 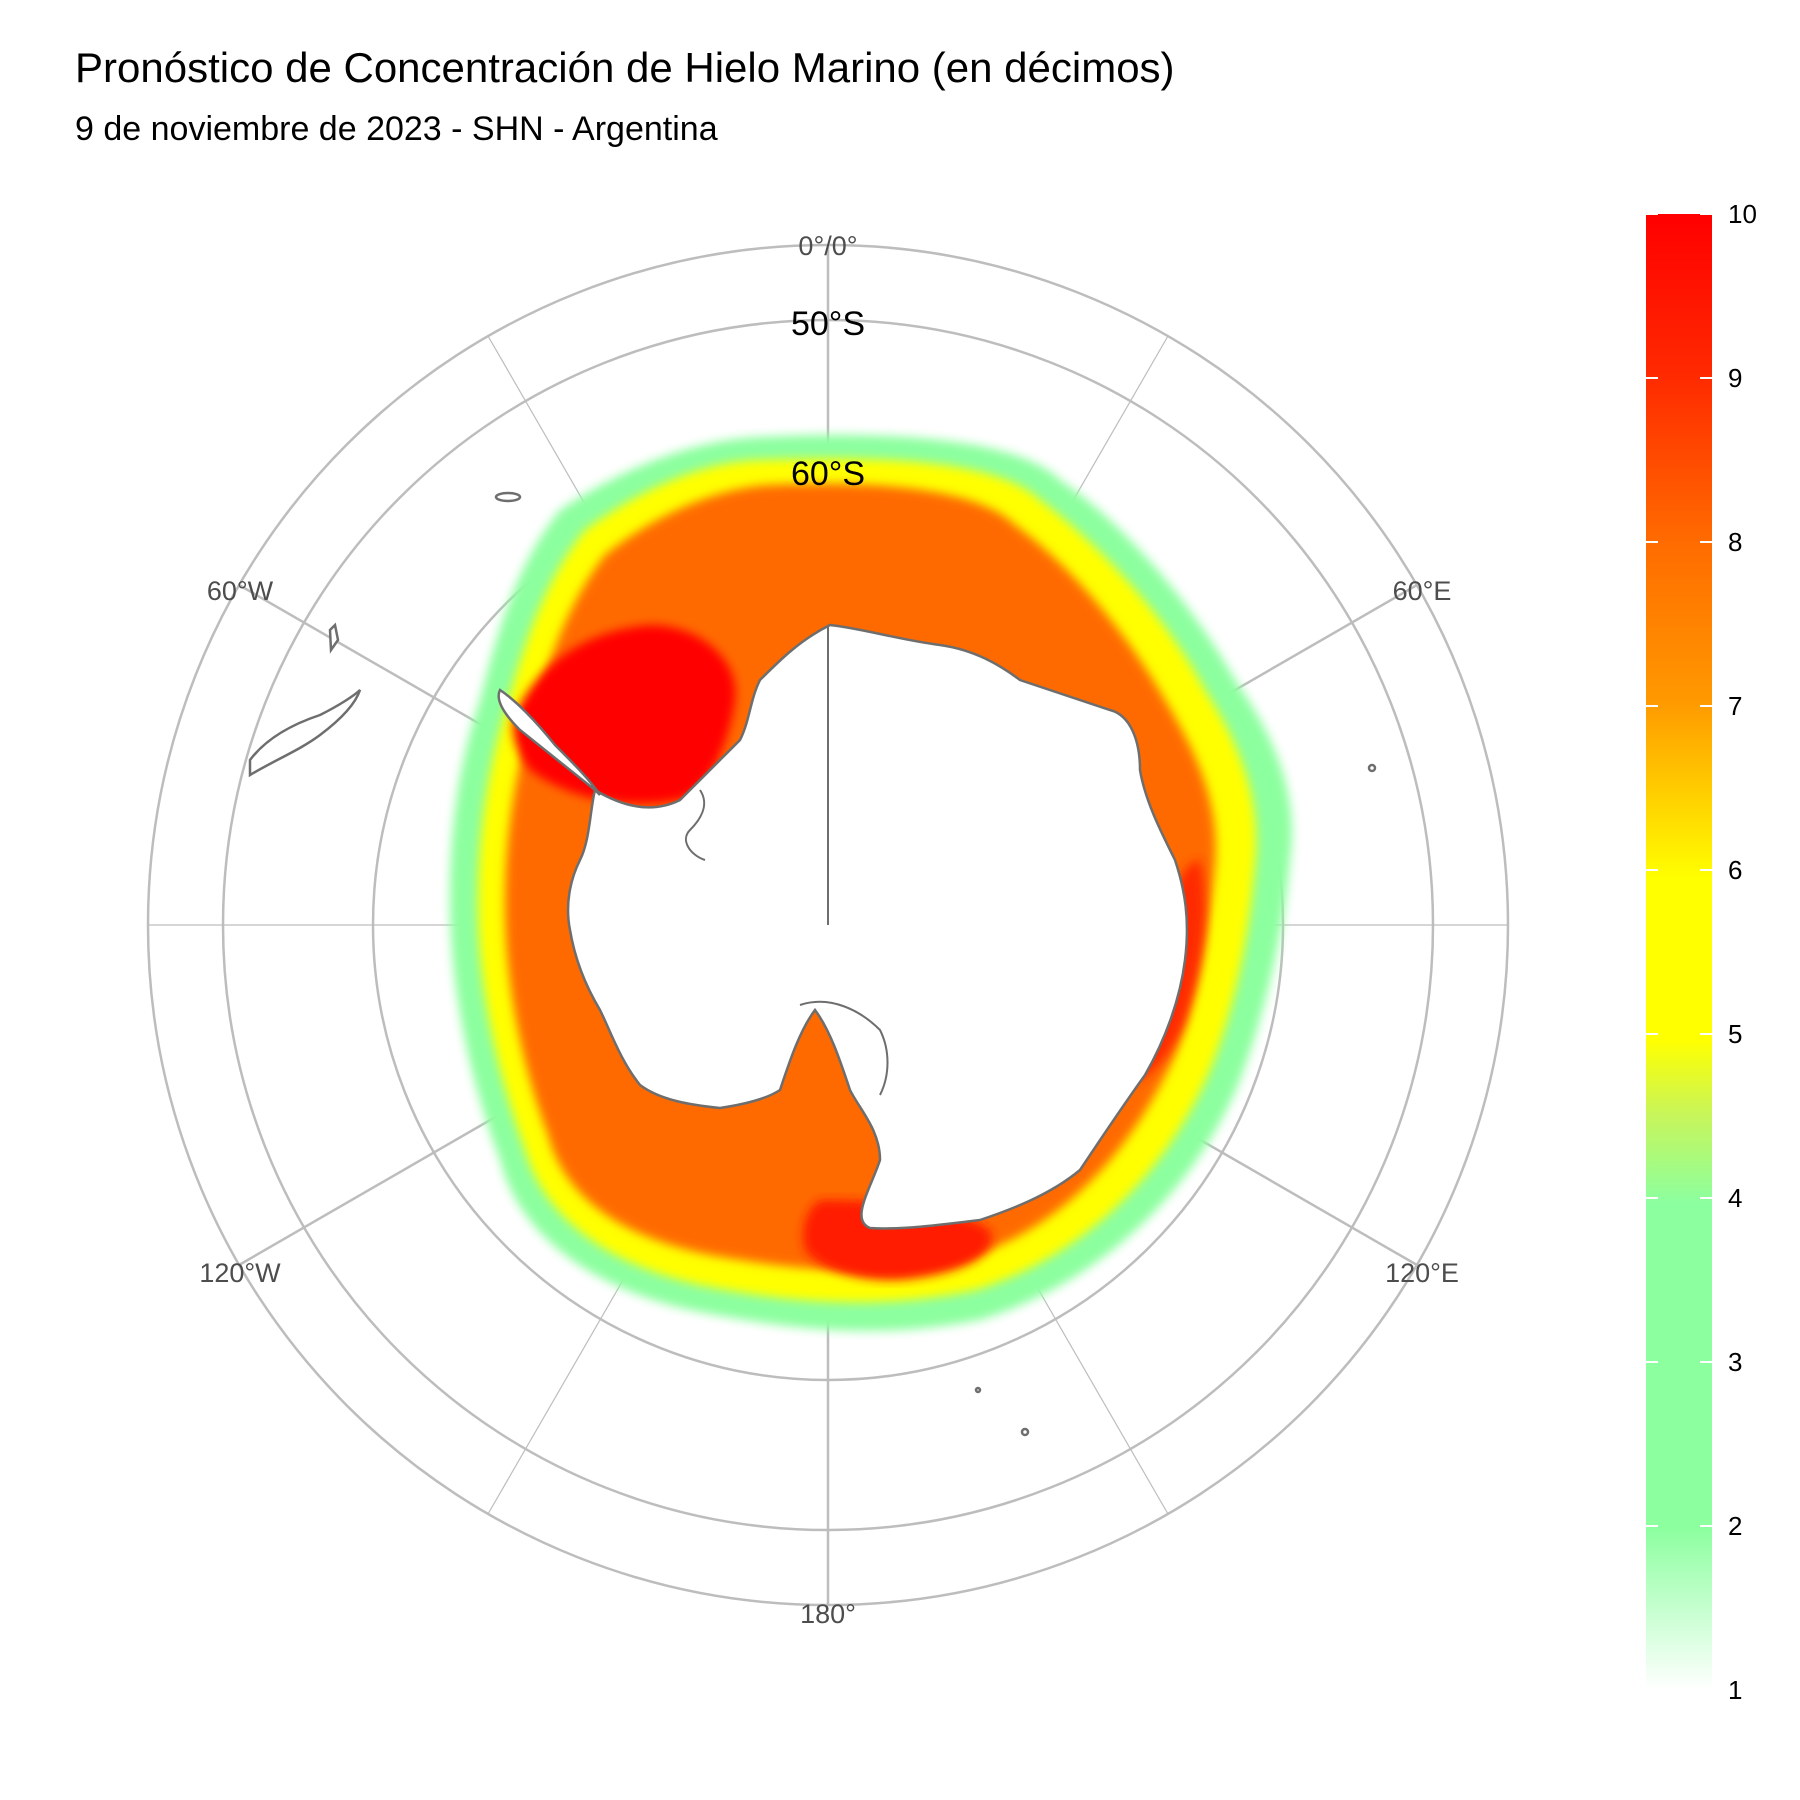 What do you see at coordinates (240, 591) in the screenshot?
I see `lon-label-60w: 60°W` at bounding box center [240, 591].